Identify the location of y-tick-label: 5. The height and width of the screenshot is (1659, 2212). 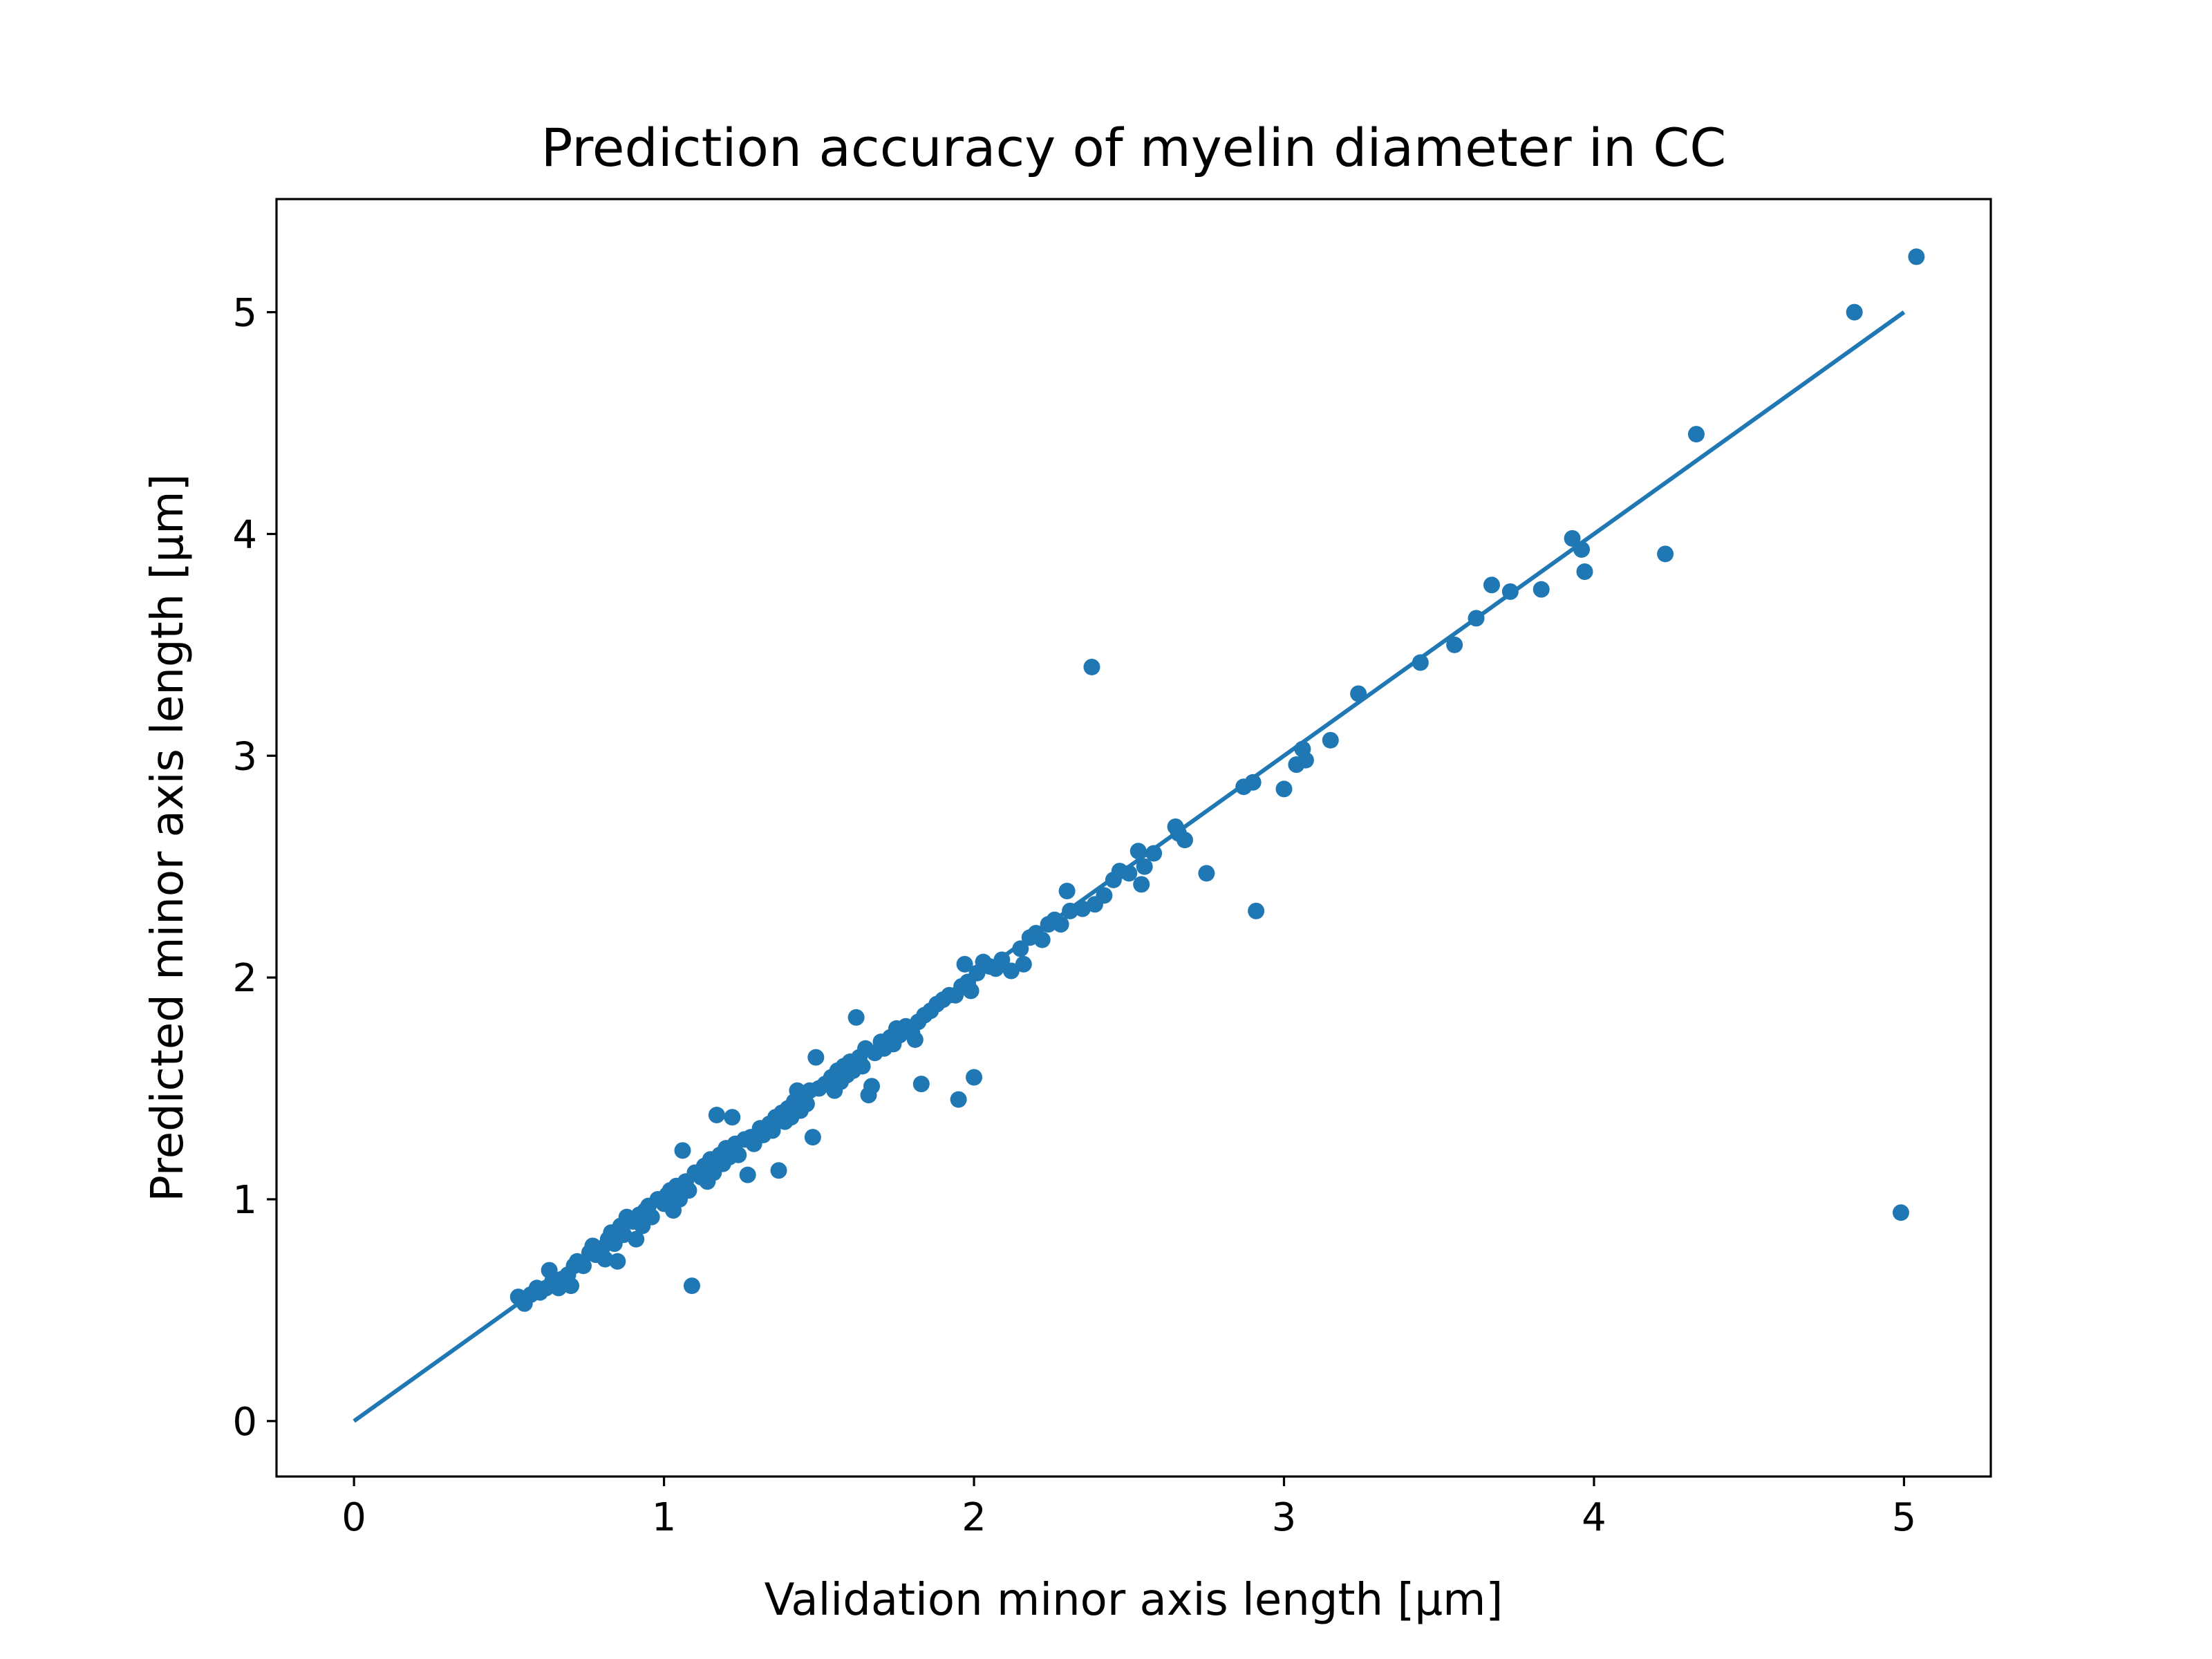
(245, 313).